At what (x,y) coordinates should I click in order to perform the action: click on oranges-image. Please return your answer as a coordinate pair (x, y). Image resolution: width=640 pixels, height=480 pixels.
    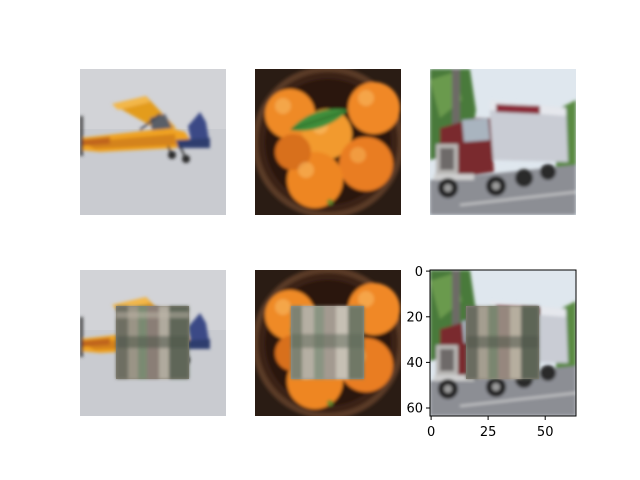
    Looking at the image, I should click on (328, 142).